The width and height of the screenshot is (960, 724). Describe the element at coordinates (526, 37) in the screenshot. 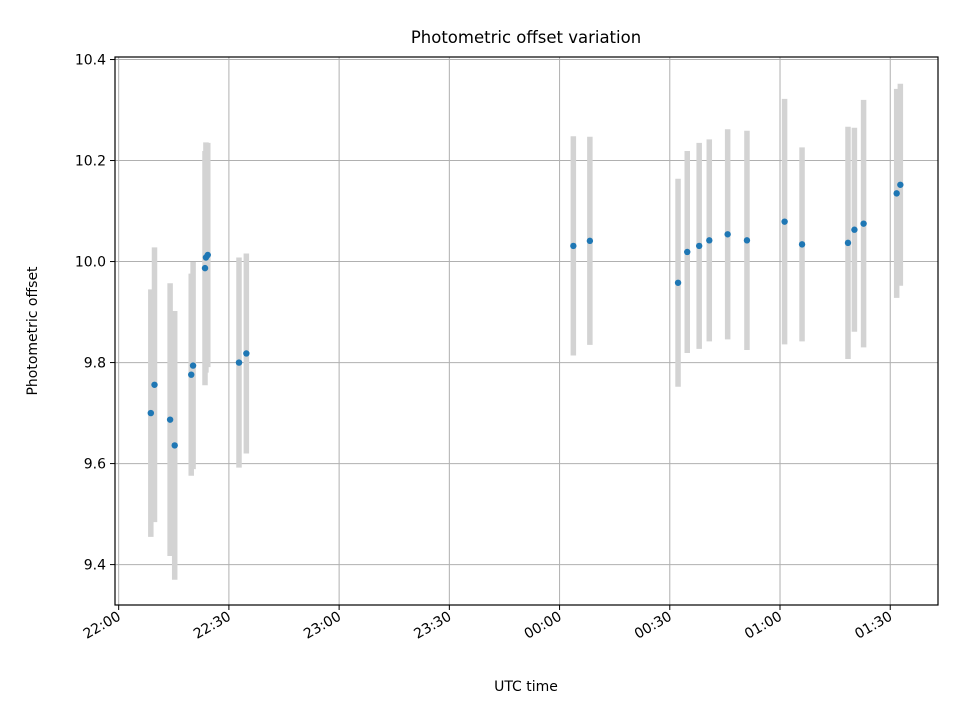

I see `chart-title: Photometric offset variation` at that location.